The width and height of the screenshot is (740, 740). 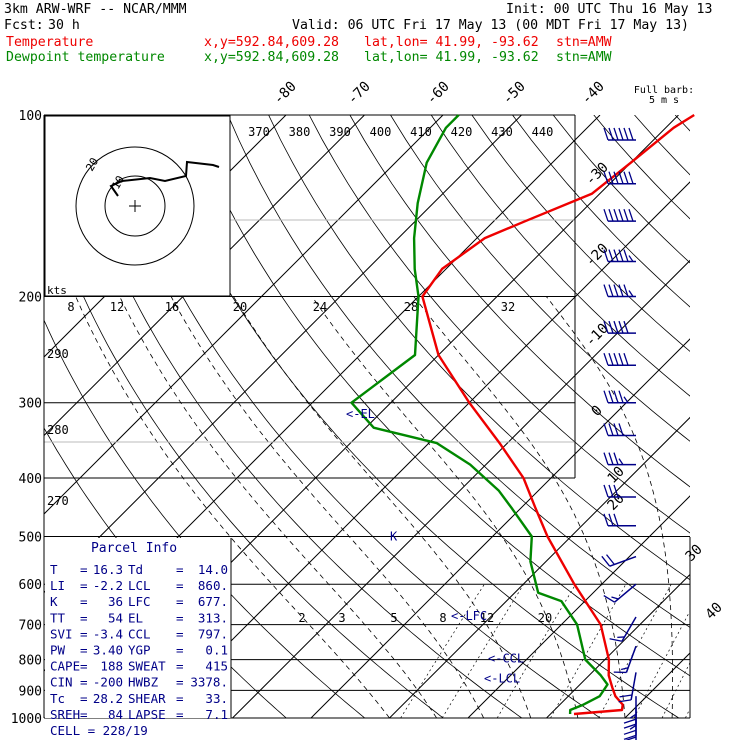 I want to click on parcel-key-el: EL, so click(x=135, y=617).